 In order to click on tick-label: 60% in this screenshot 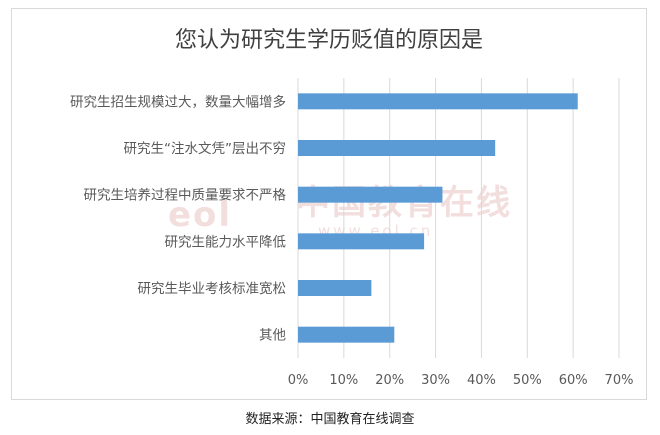, I will do `click(573, 380)`.